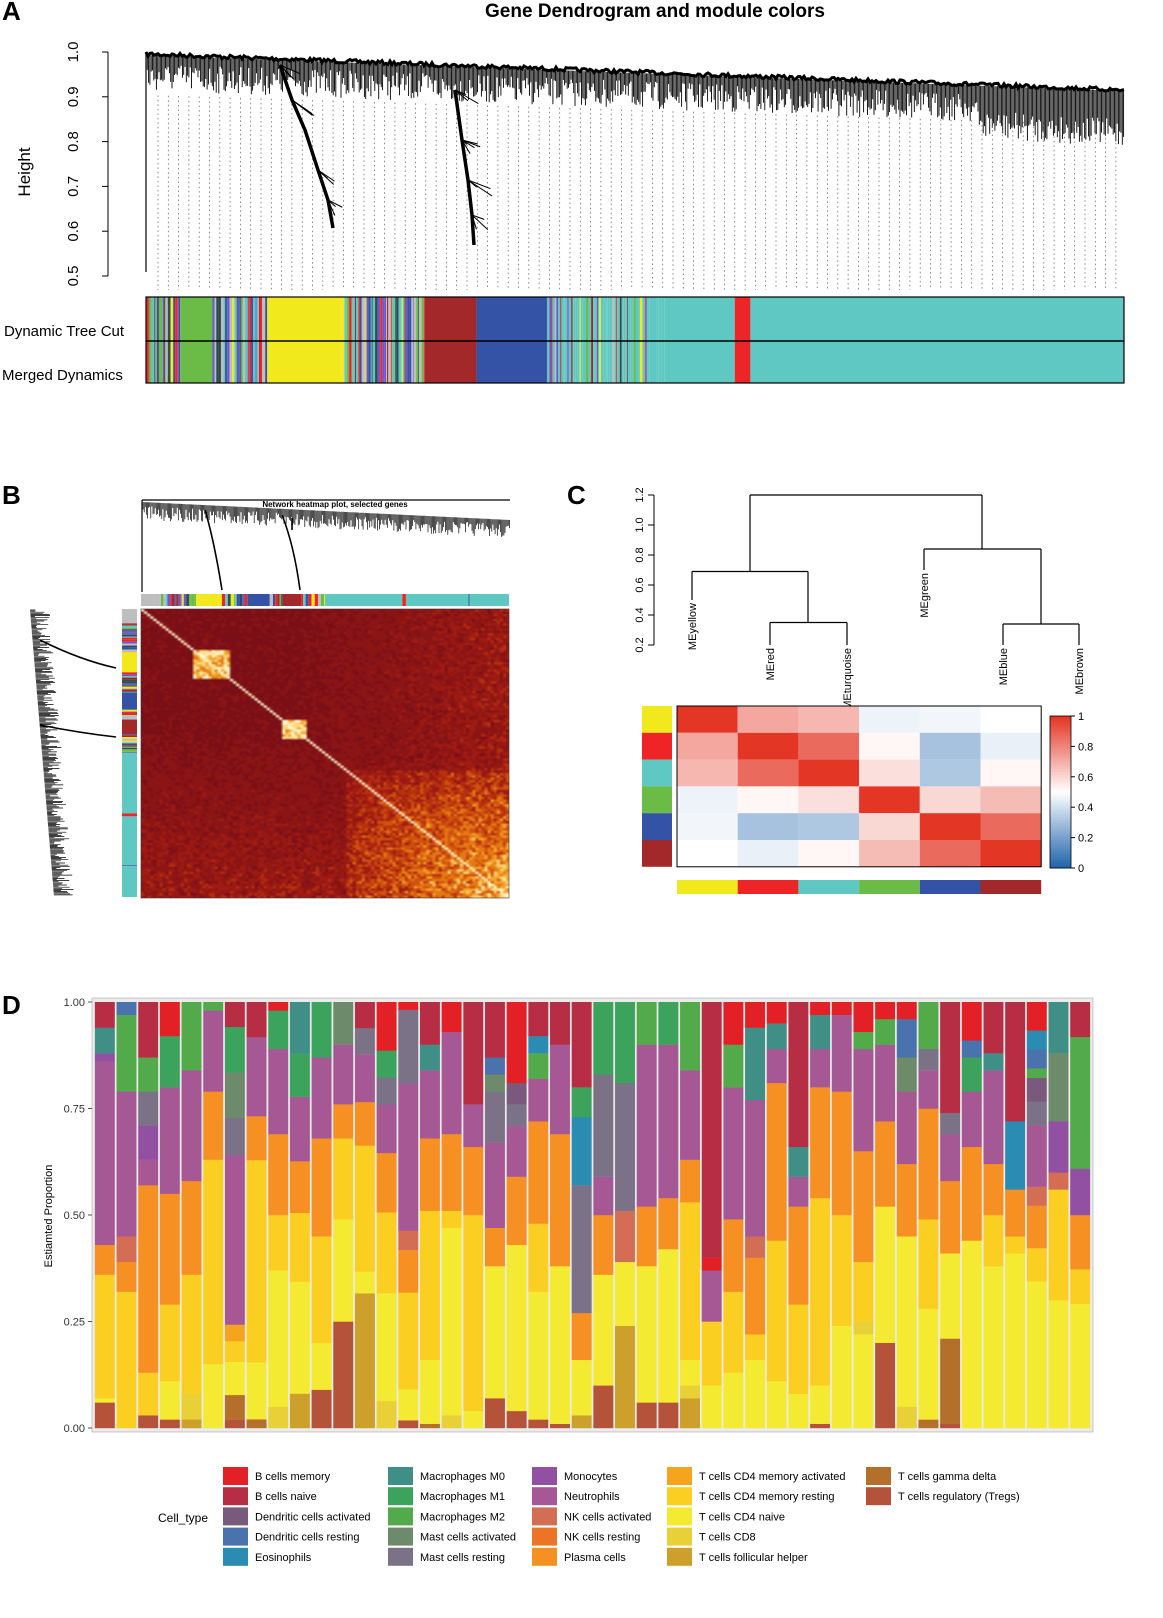 The height and width of the screenshot is (1618, 1163). I want to click on legend-title: Cell_type, so click(183, 1518).